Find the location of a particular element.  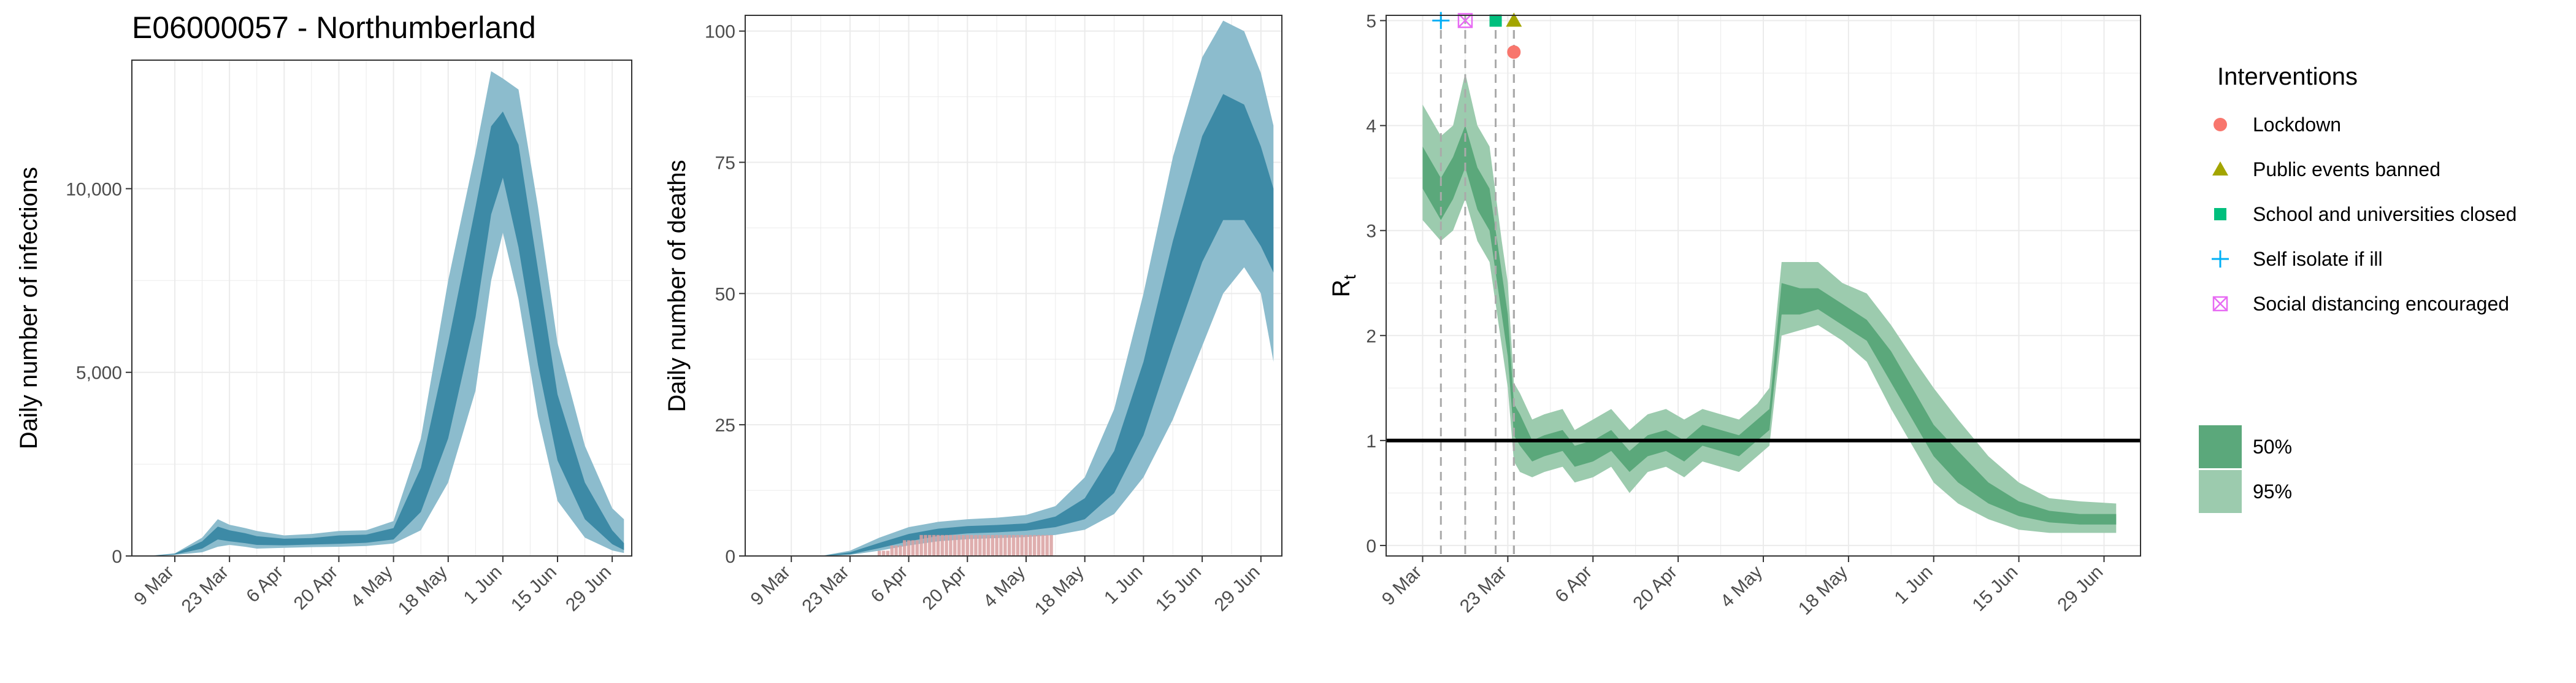

rt-x-tick-label: 1 Jun is located at coordinates (1913, 585).